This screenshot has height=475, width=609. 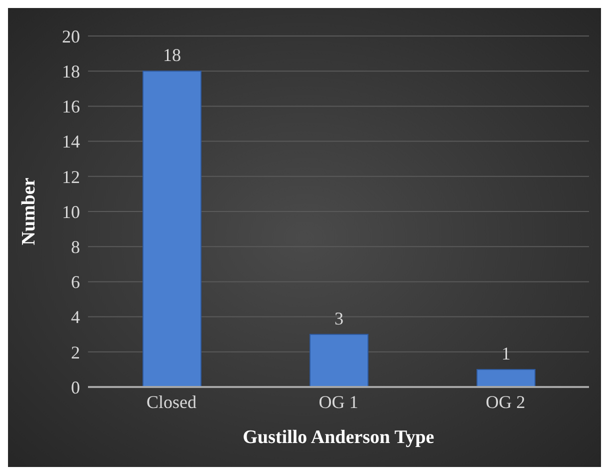 I want to click on x-tick-label: OG 2, so click(x=506, y=402).